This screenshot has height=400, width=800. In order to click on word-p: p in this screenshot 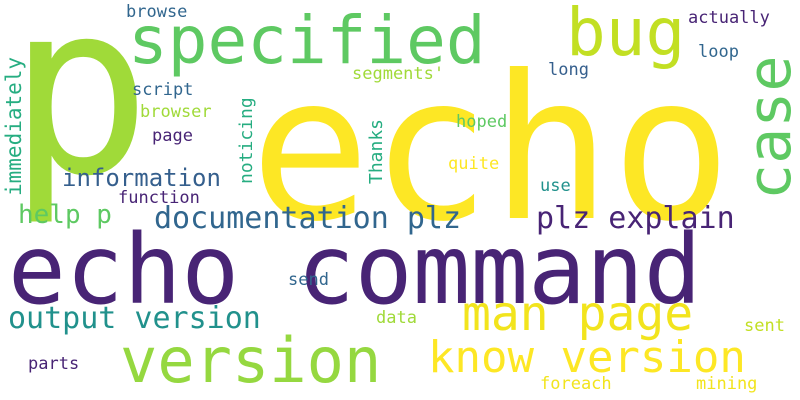, I will do `click(80, 114)`.